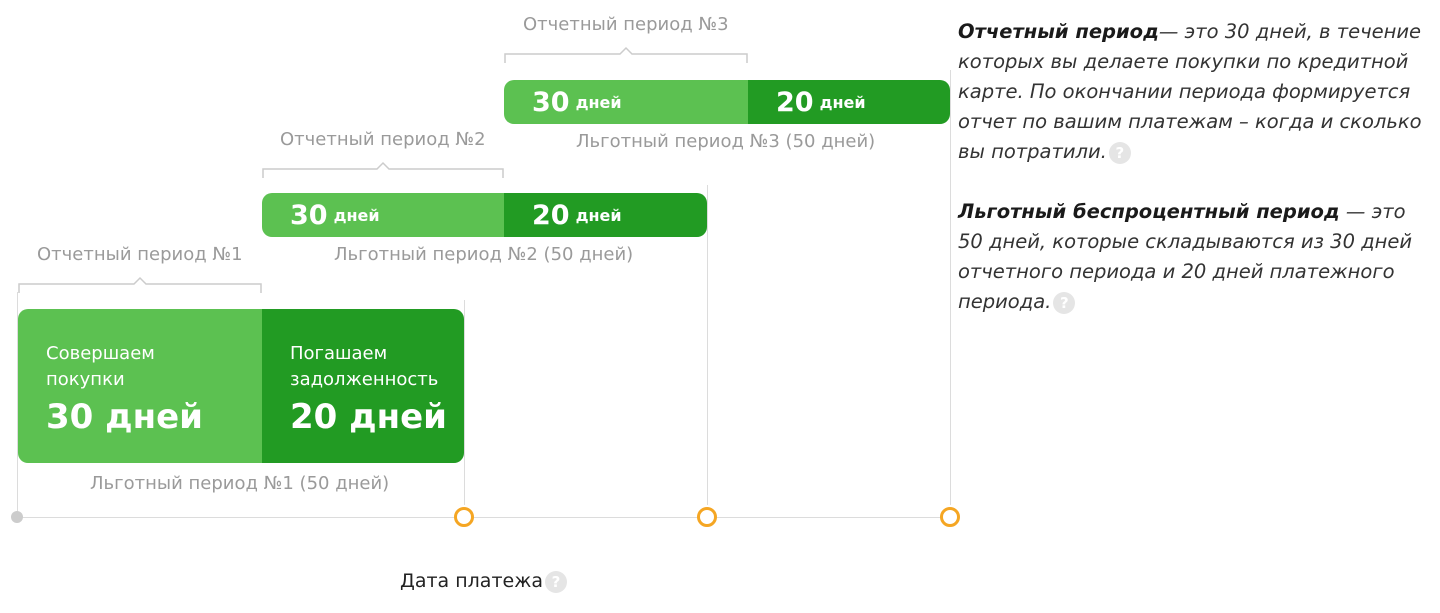 The width and height of the screenshot is (1440, 613). What do you see at coordinates (364, 366) in the screenshot?
I see `pay-period-1-caption: Погашаем задолженность` at bounding box center [364, 366].